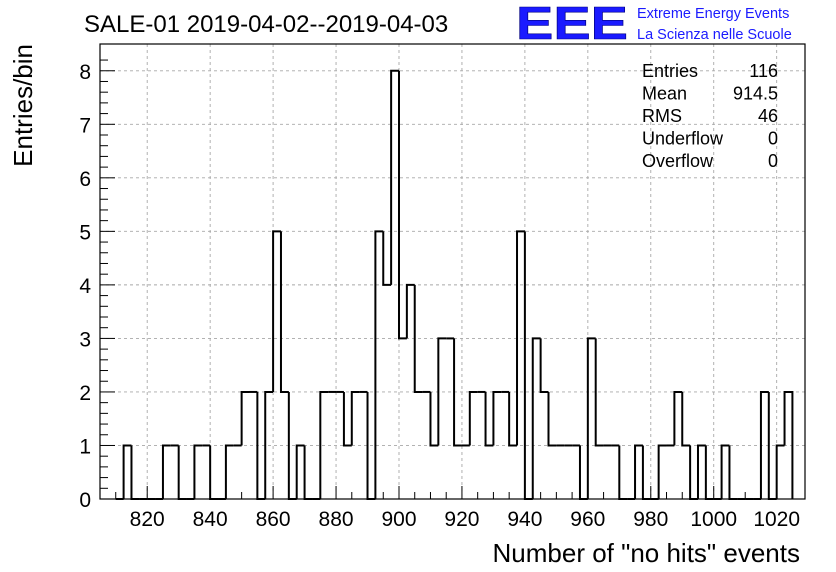  What do you see at coordinates (670, 71) in the screenshot?
I see `stats-label: Entries` at bounding box center [670, 71].